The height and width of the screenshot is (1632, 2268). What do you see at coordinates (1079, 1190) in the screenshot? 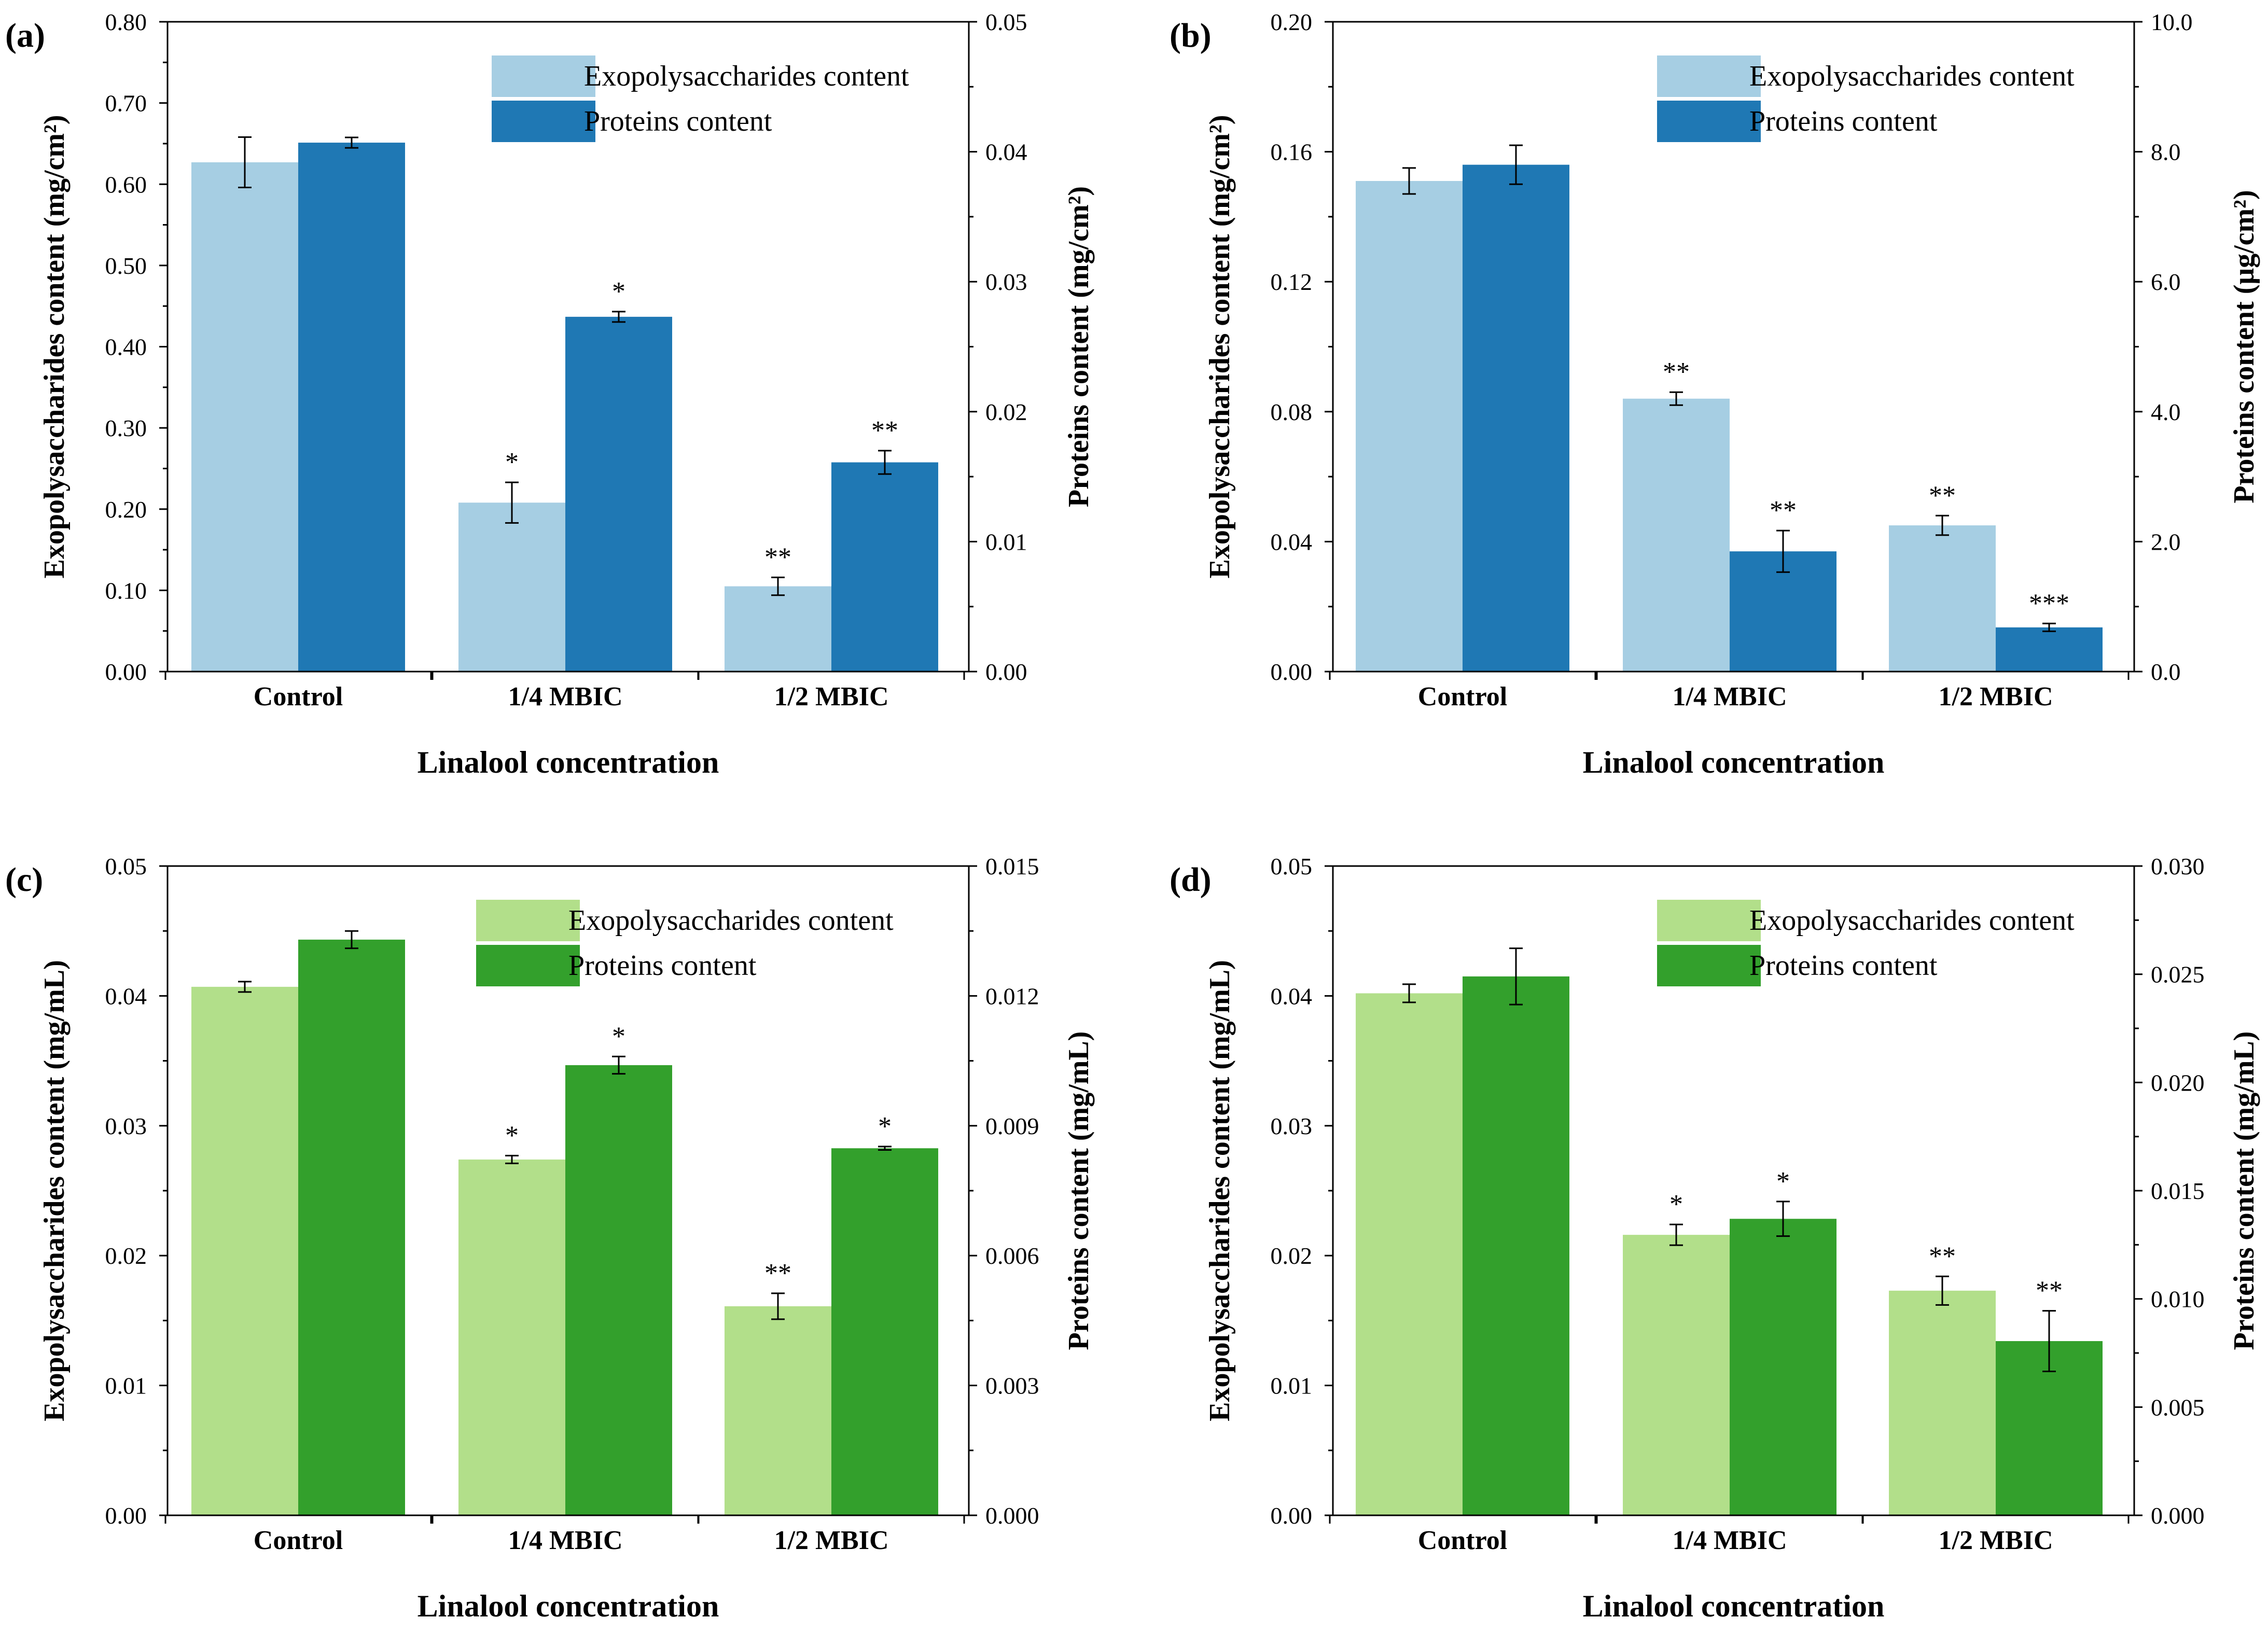
I see `y-axis-title-right: Proteins content (mg/mL)` at bounding box center [1079, 1190].